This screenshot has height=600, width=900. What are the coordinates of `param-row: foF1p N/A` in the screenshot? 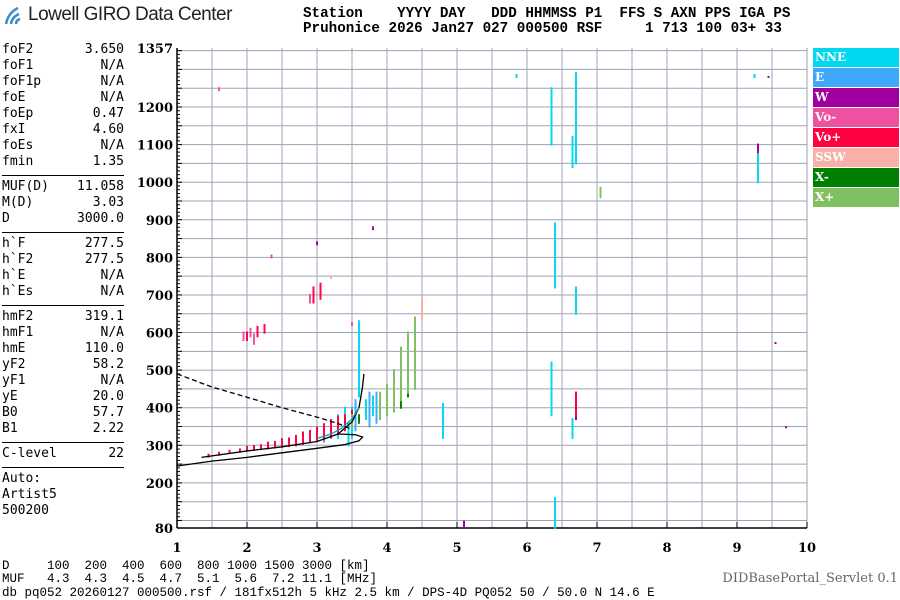 It's located at (63, 82).